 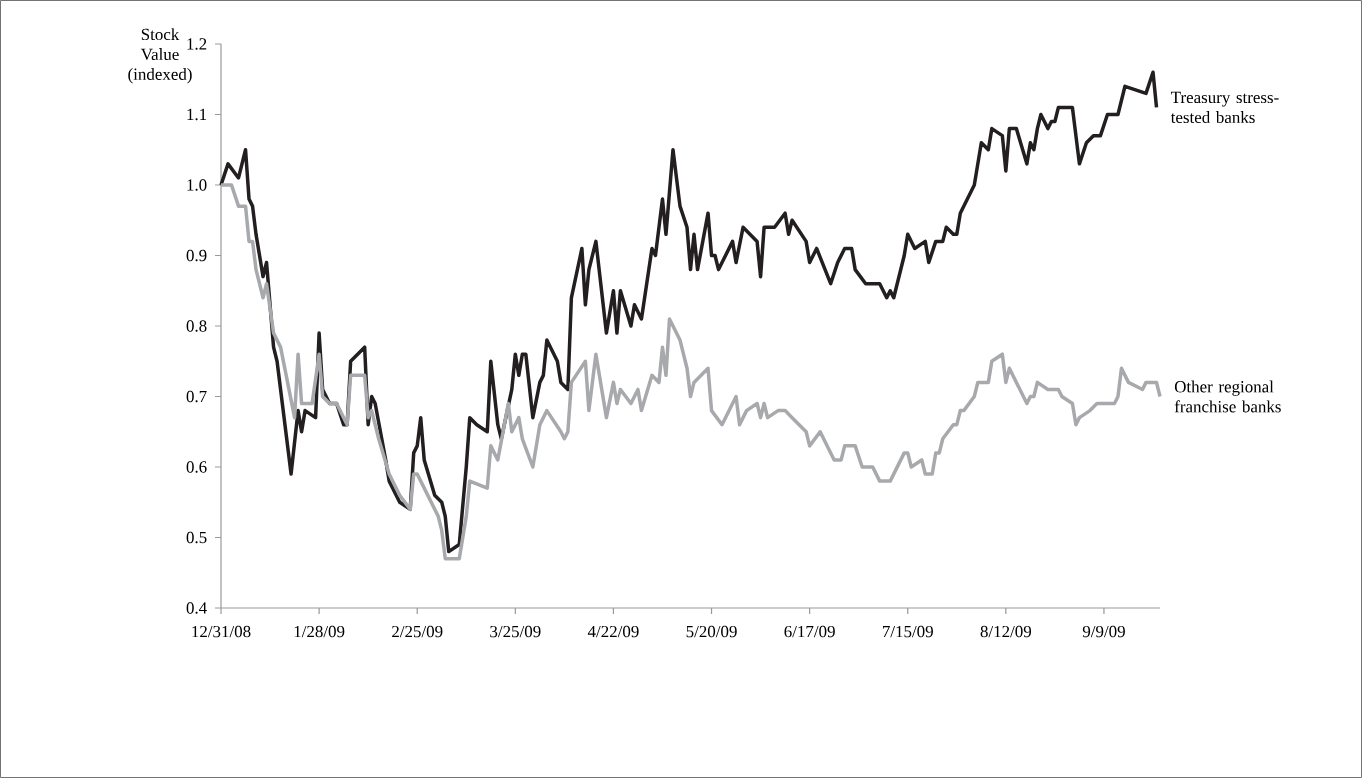 I want to click on x-tick-label: 12/31/08, so click(x=221, y=631).